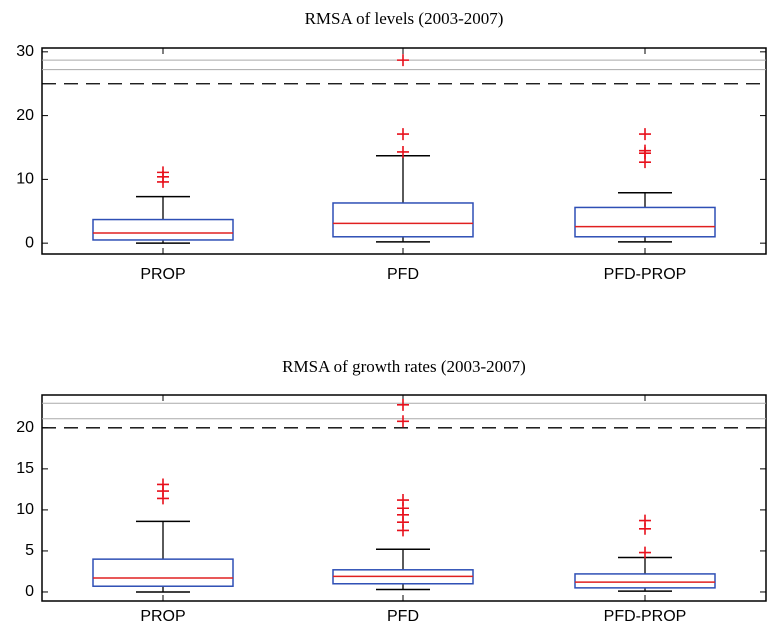  Describe the element at coordinates (404, 366) in the screenshot. I see `chart-title: RMSA of growth rates (2003-2007)` at that location.